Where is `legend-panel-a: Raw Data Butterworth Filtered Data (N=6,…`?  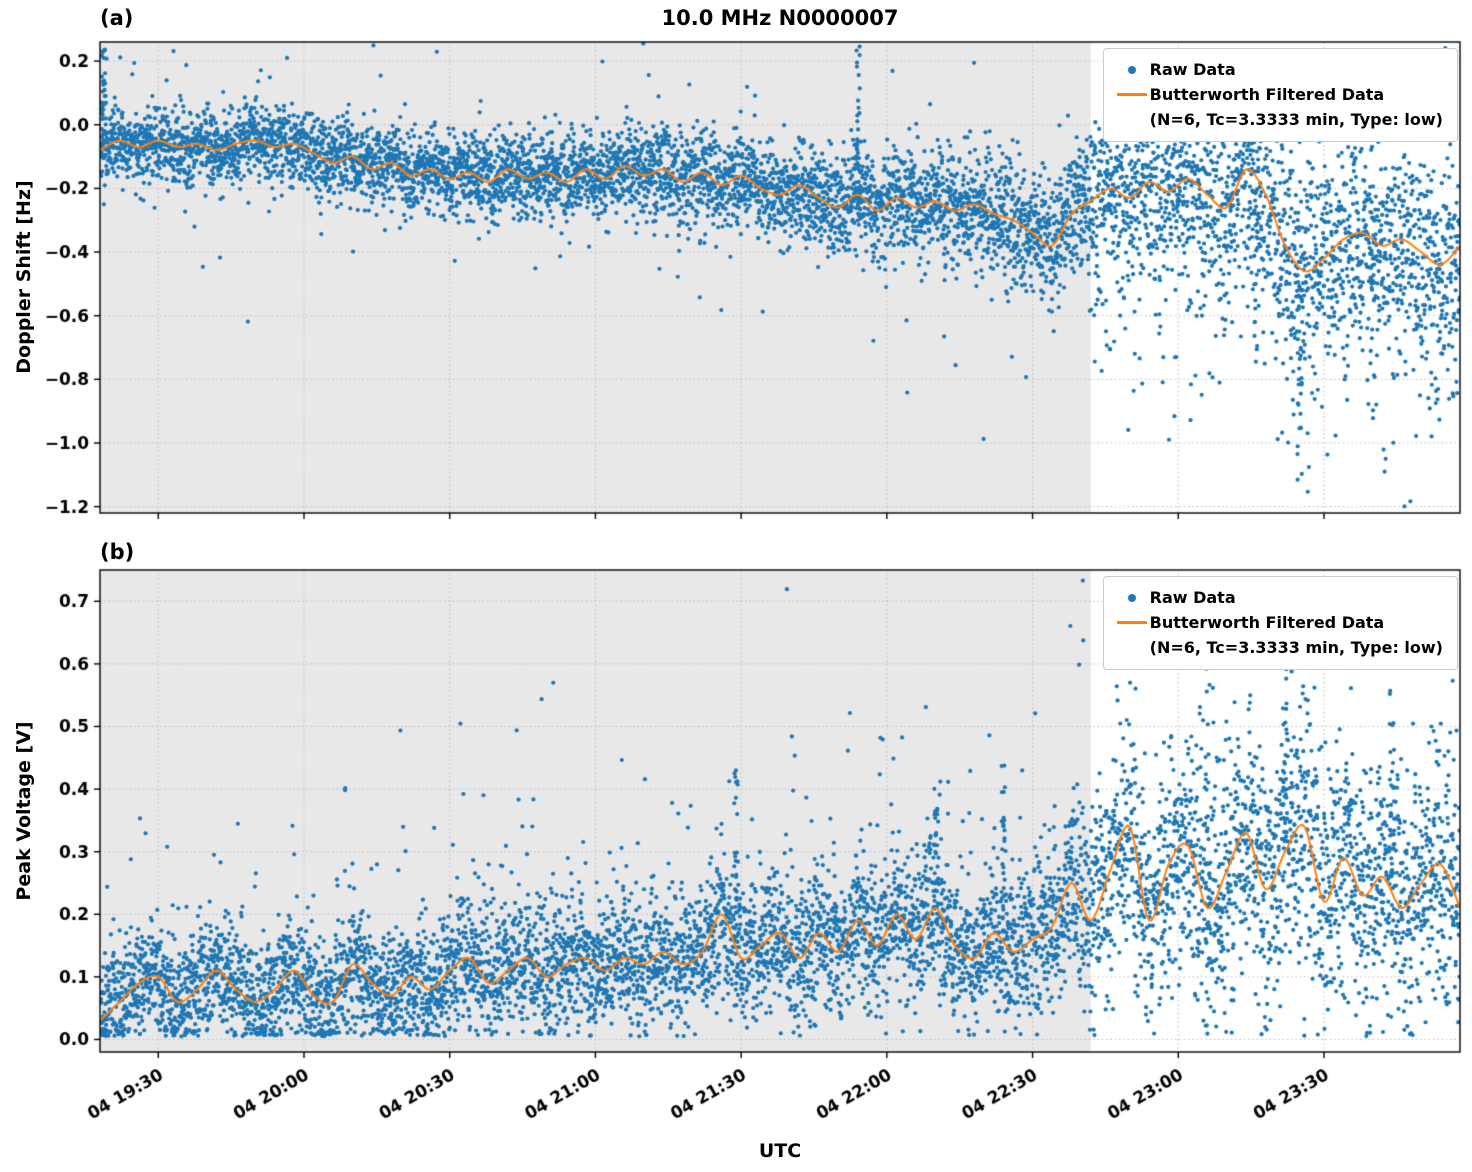 legend-panel-a: Raw Data Butterworth Filtered Data (N=6,… is located at coordinates (1280, 95).